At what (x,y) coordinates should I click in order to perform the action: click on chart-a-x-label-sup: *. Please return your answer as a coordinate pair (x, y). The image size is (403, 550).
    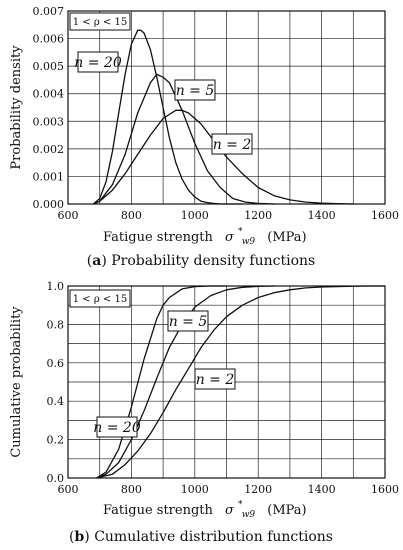
    Looking at the image, I should click on (240, 232).